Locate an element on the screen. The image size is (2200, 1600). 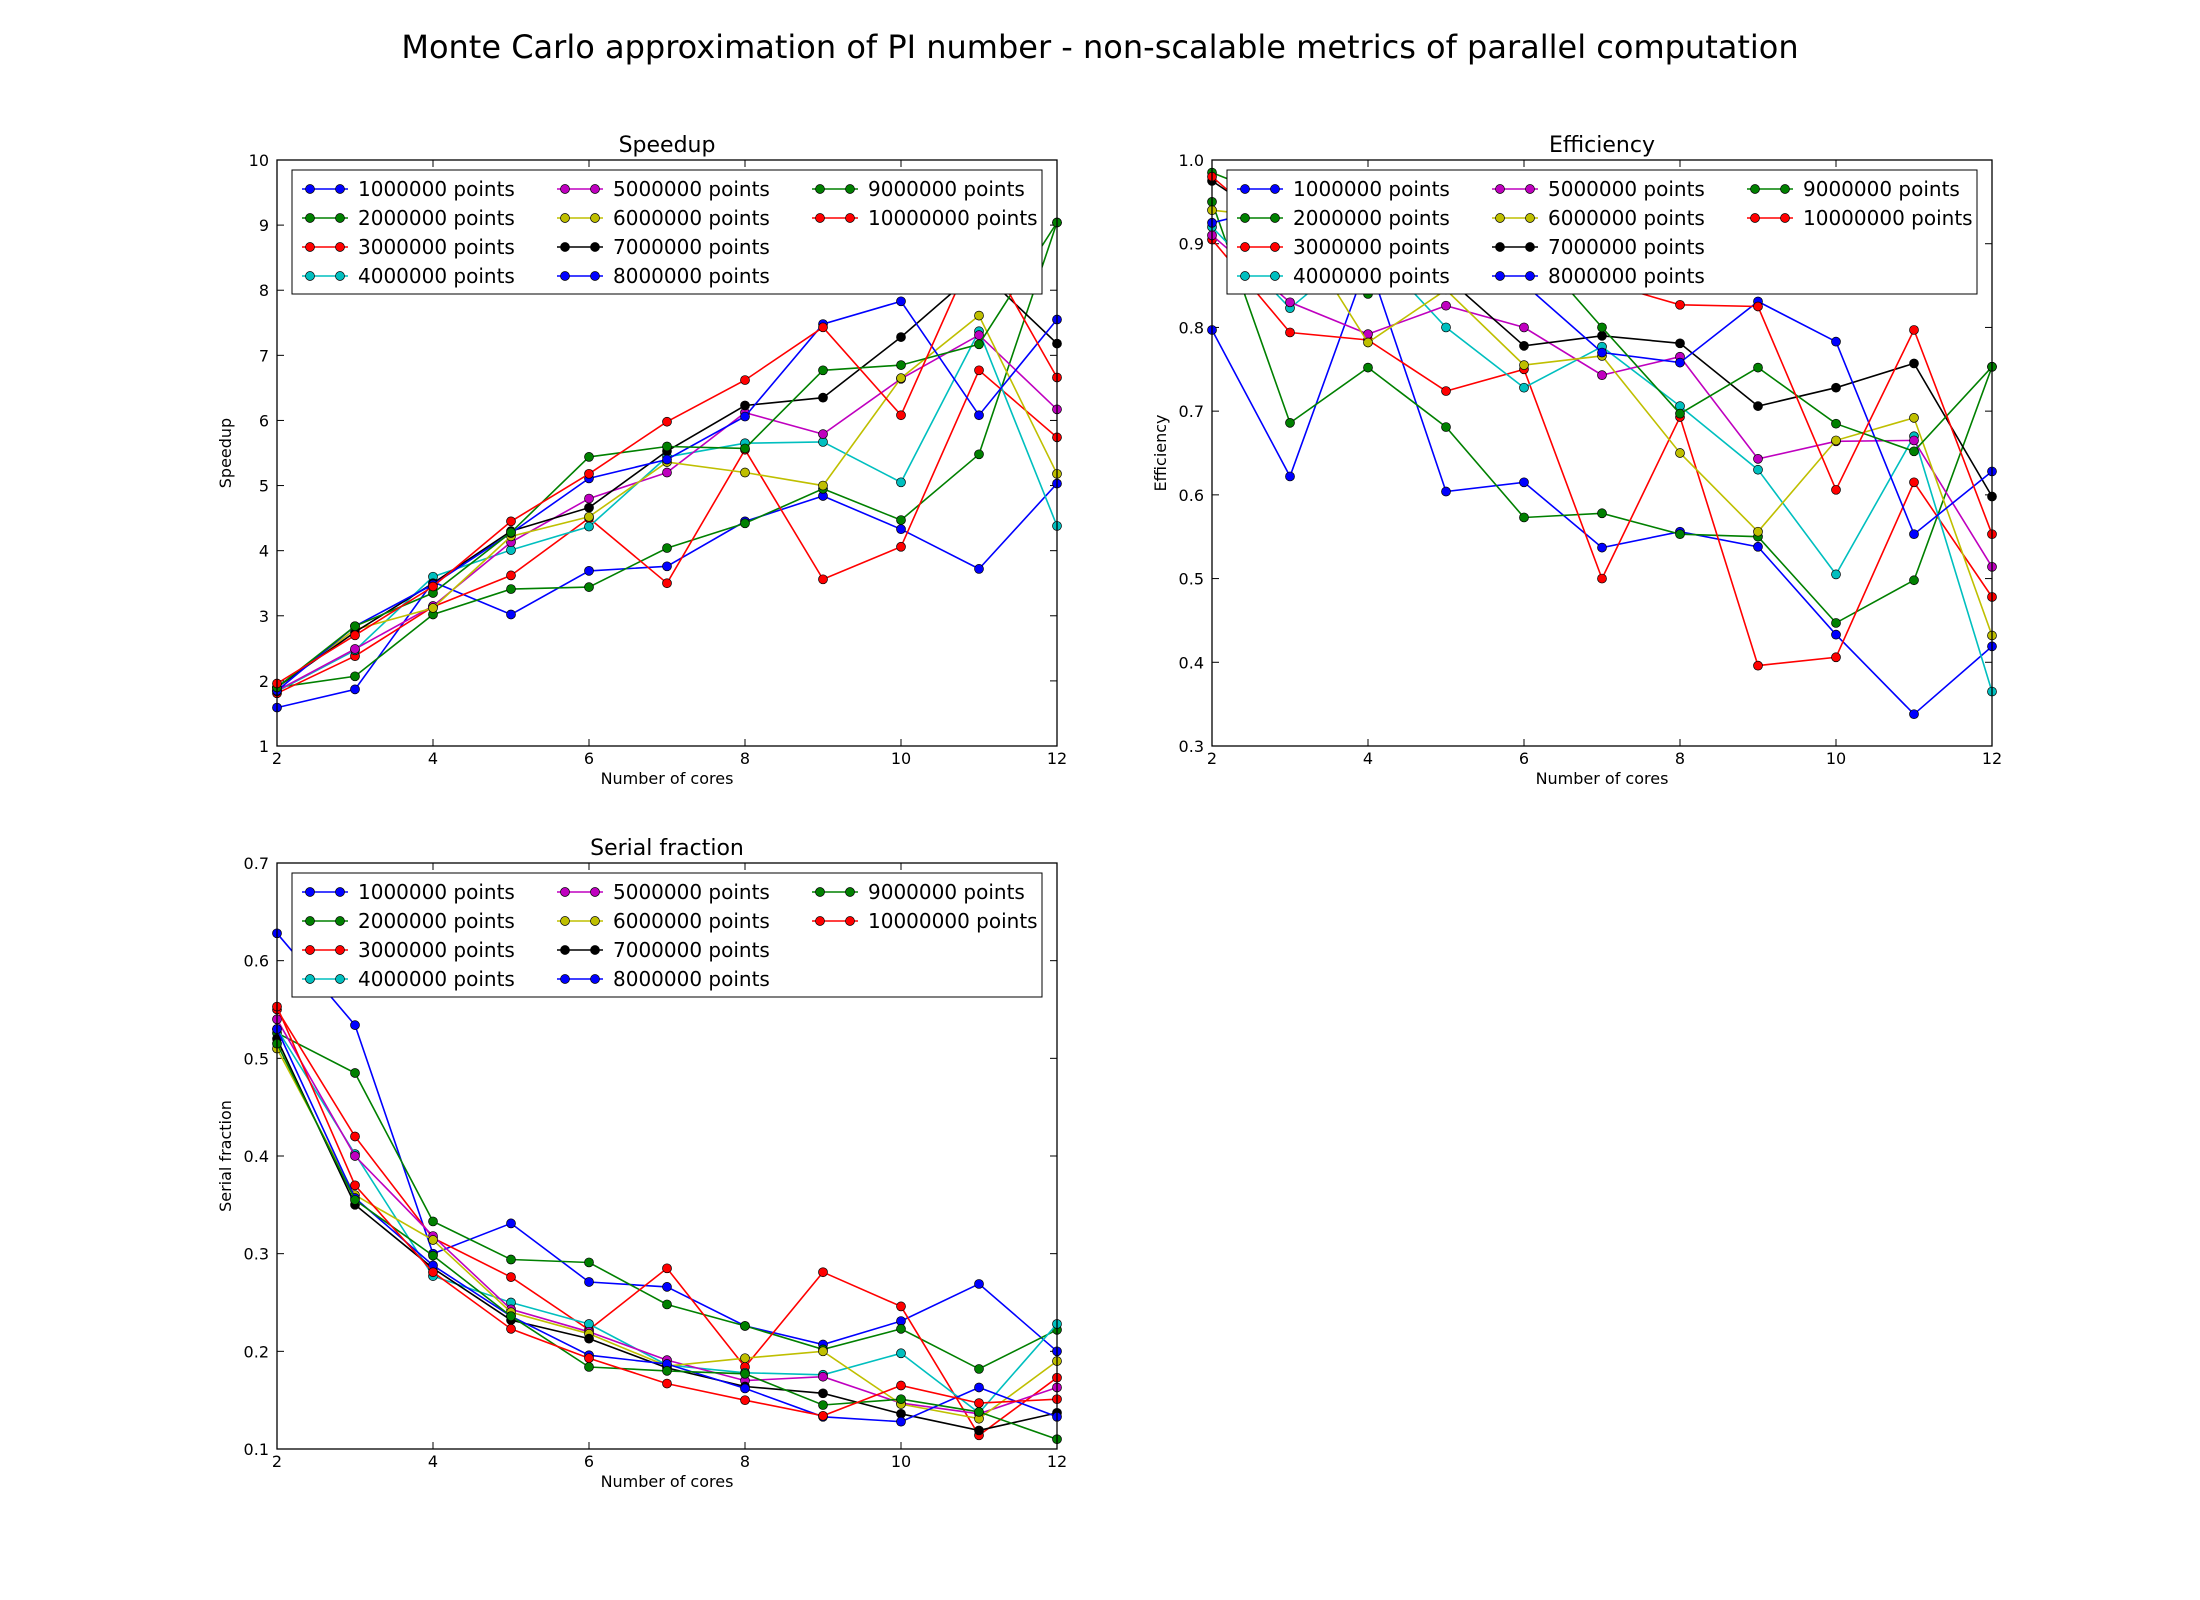
x-tick-label: 6 is located at coordinates (589, 758).